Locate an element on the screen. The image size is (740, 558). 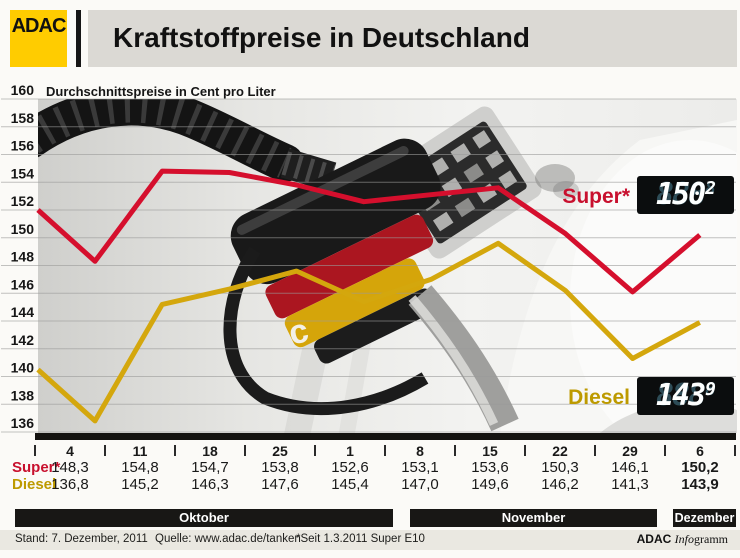
diesel-display-int: 143 is located at coordinates (680, 395).